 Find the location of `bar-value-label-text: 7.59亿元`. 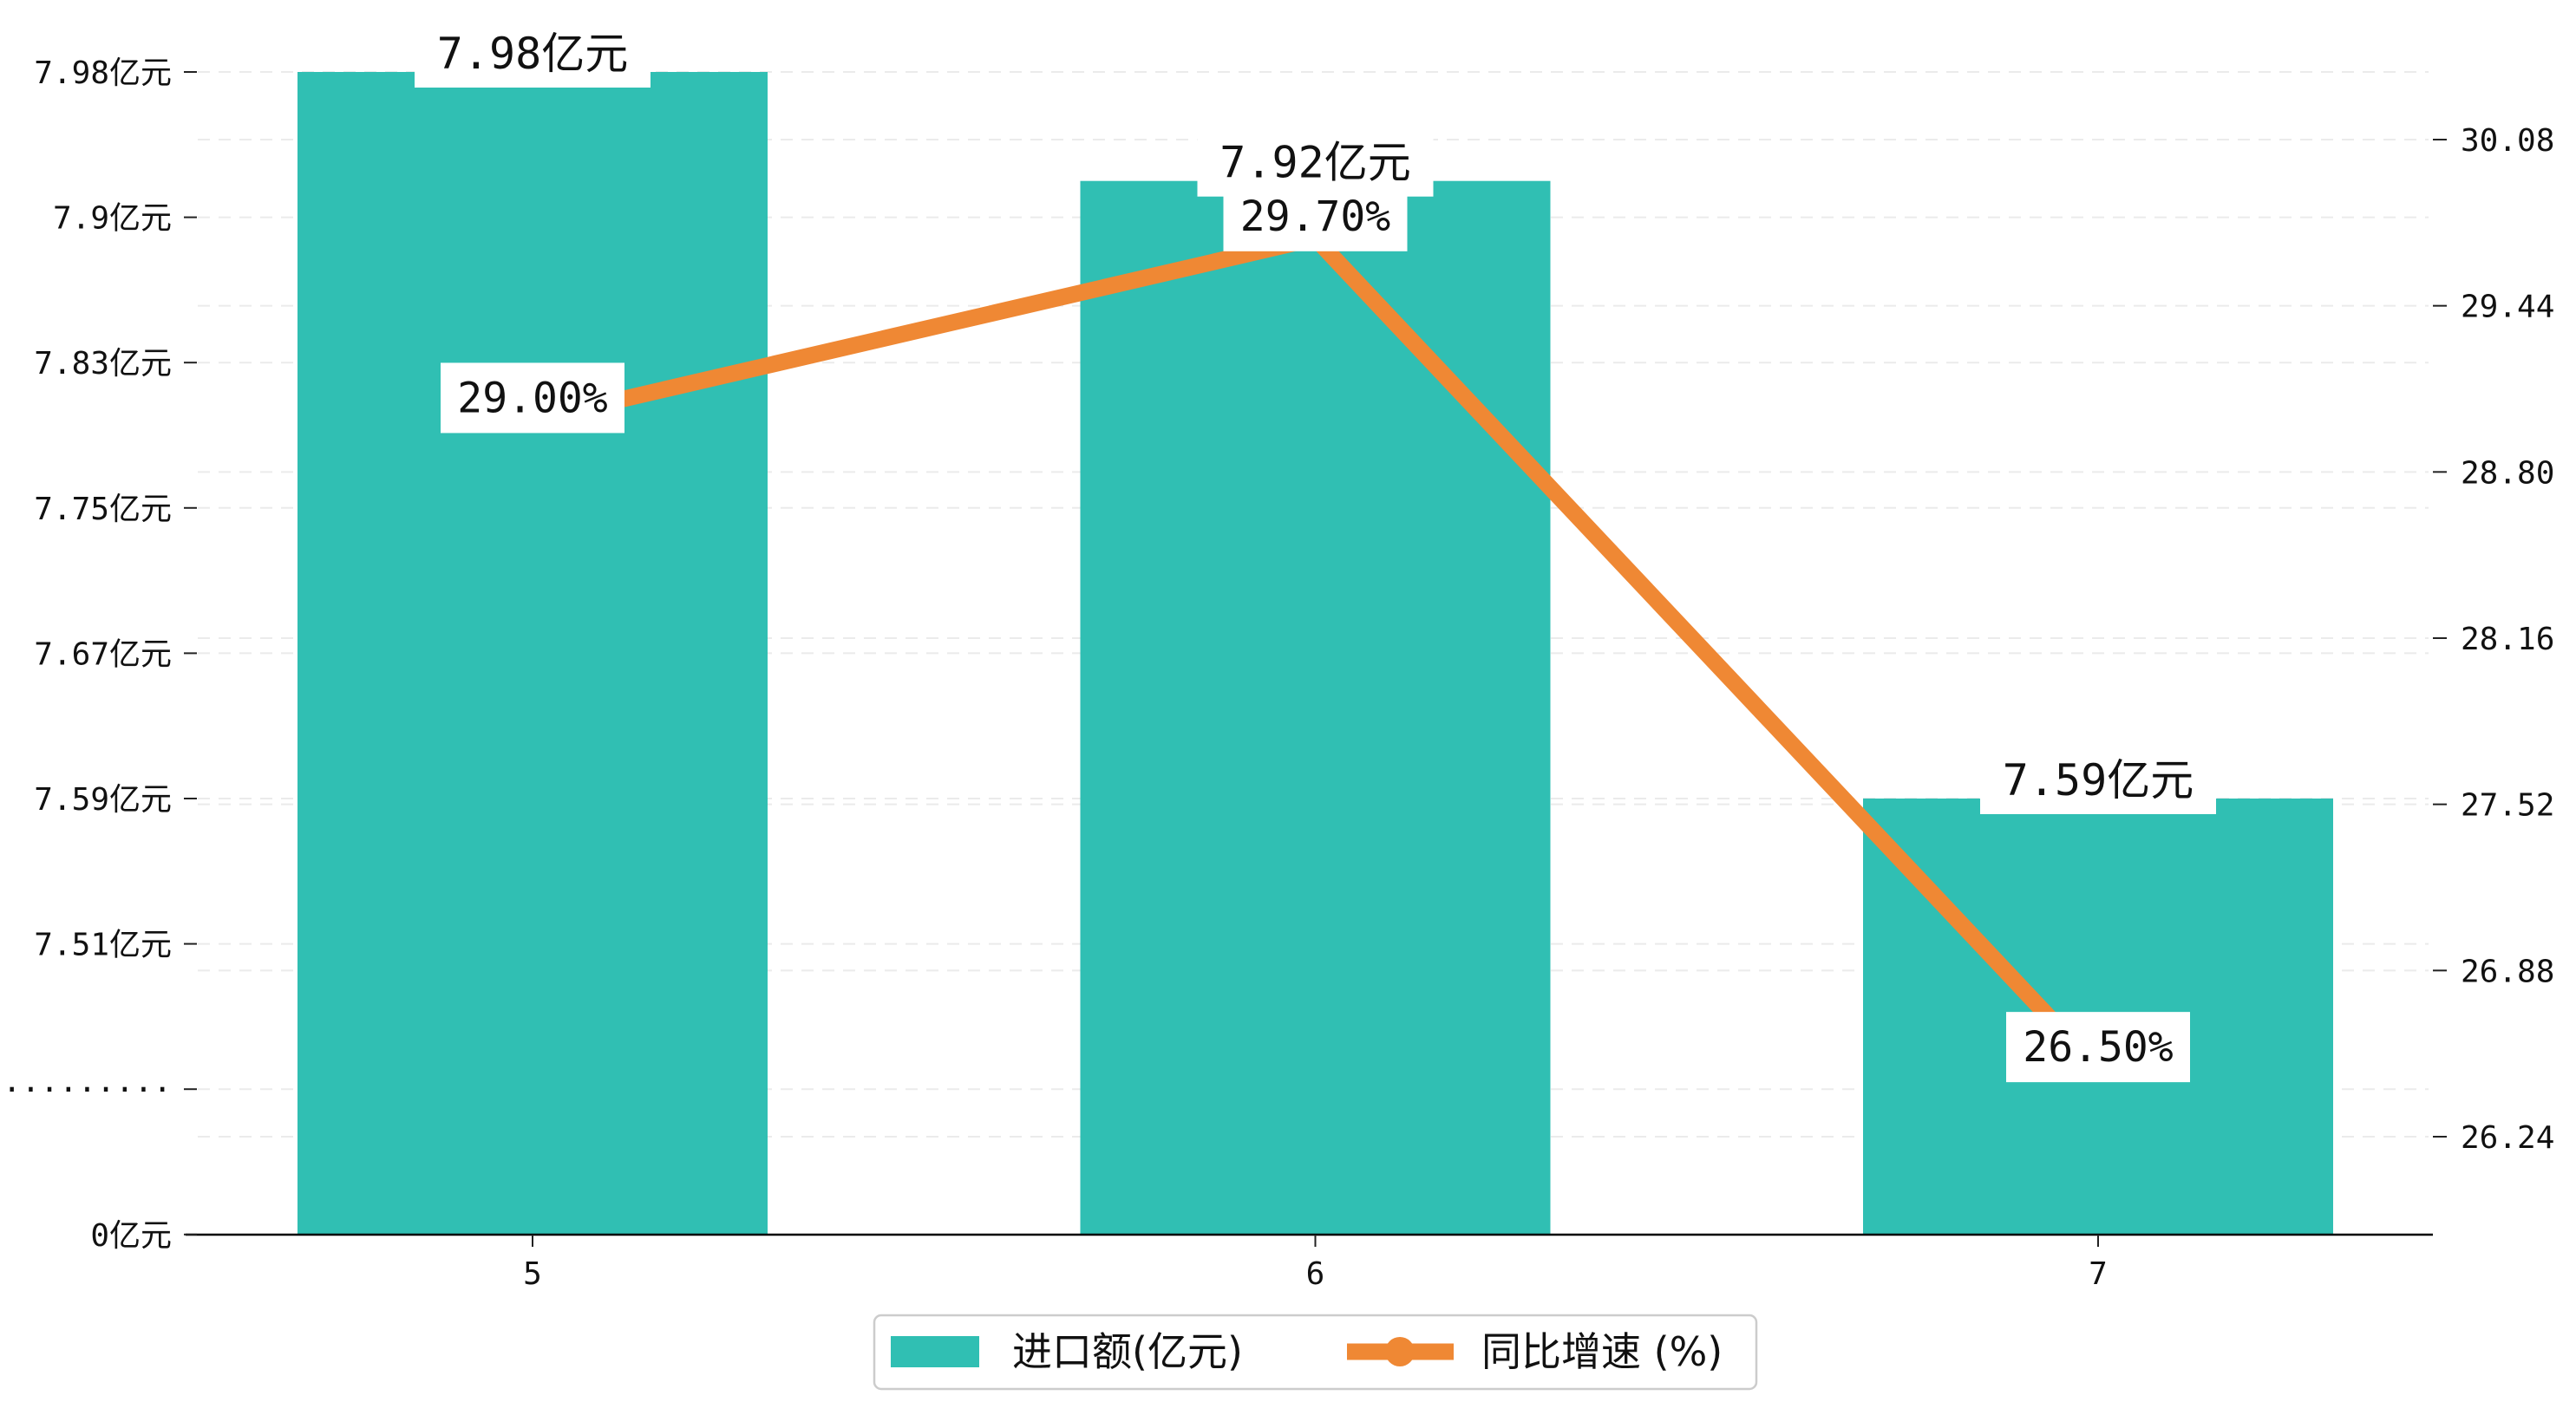

bar-value-label-text: 7.59亿元 is located at coordinates (2098, 780).